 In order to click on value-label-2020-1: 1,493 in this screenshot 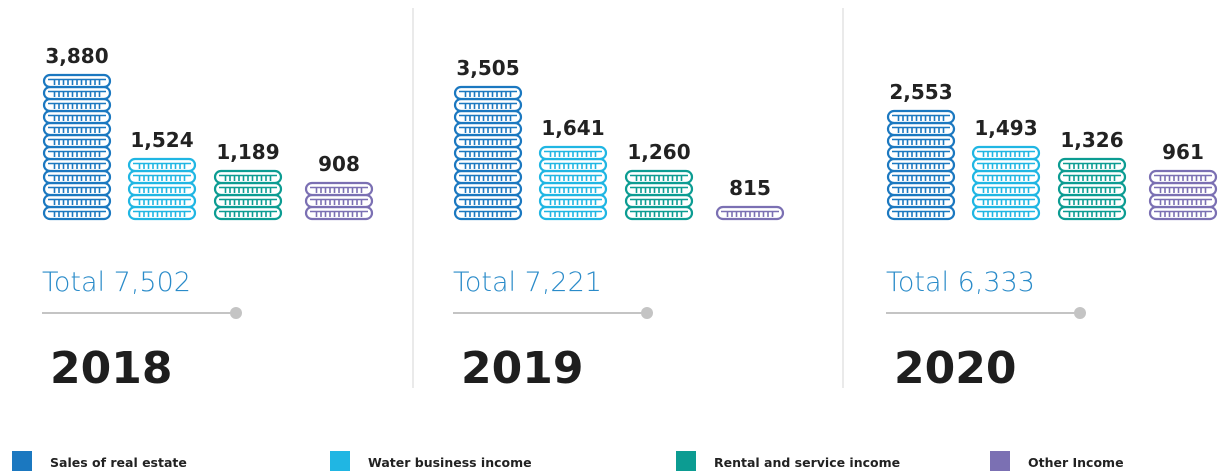, I will do `click(1005, 128)`.